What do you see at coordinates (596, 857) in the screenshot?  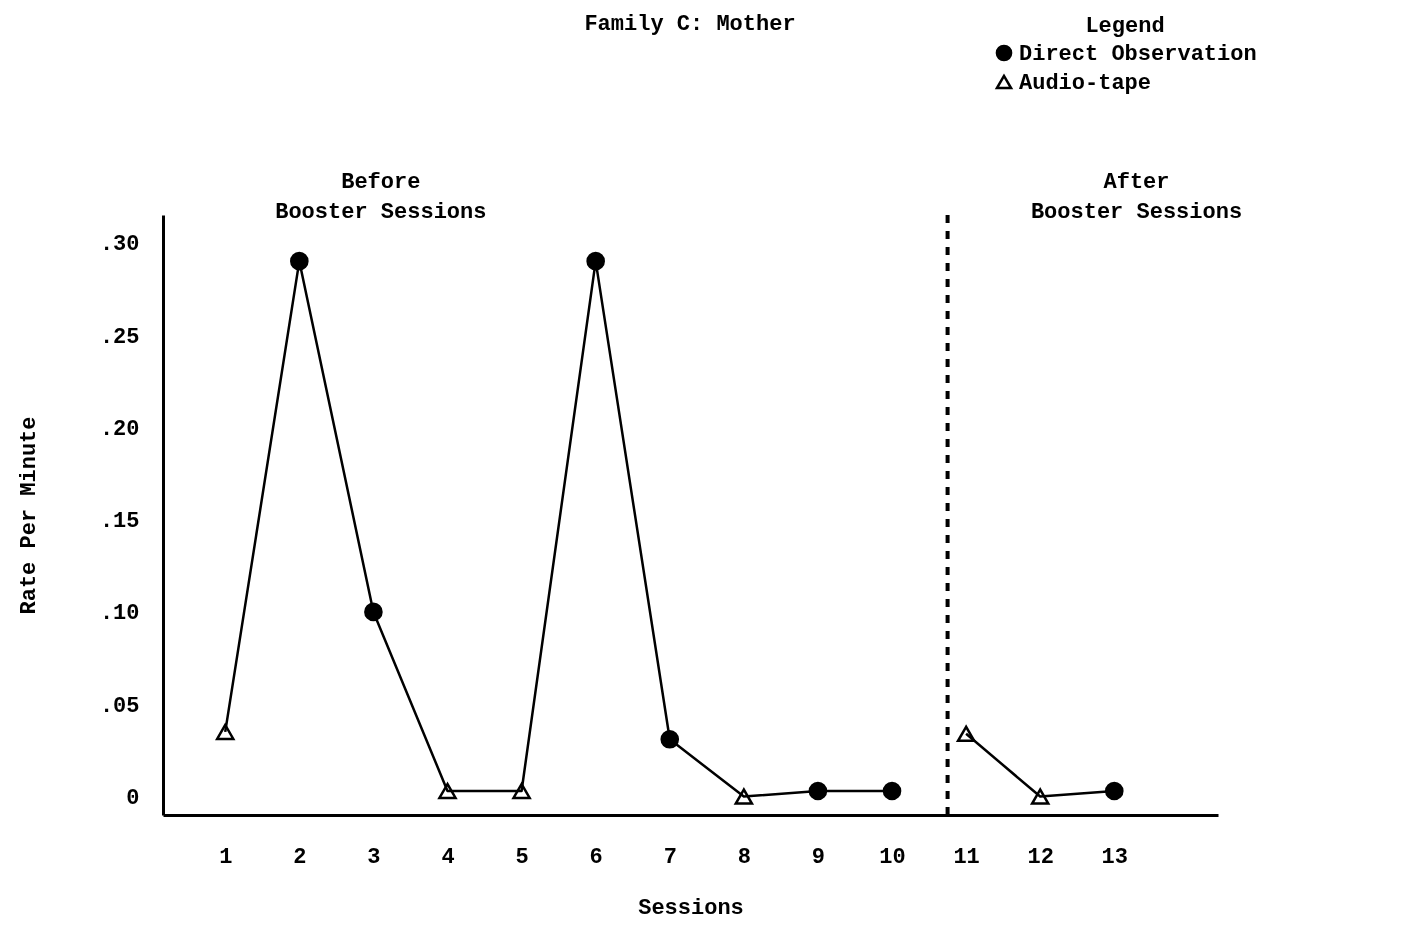 I see `x-tick-label: 6` at bounding box center [596, 857].